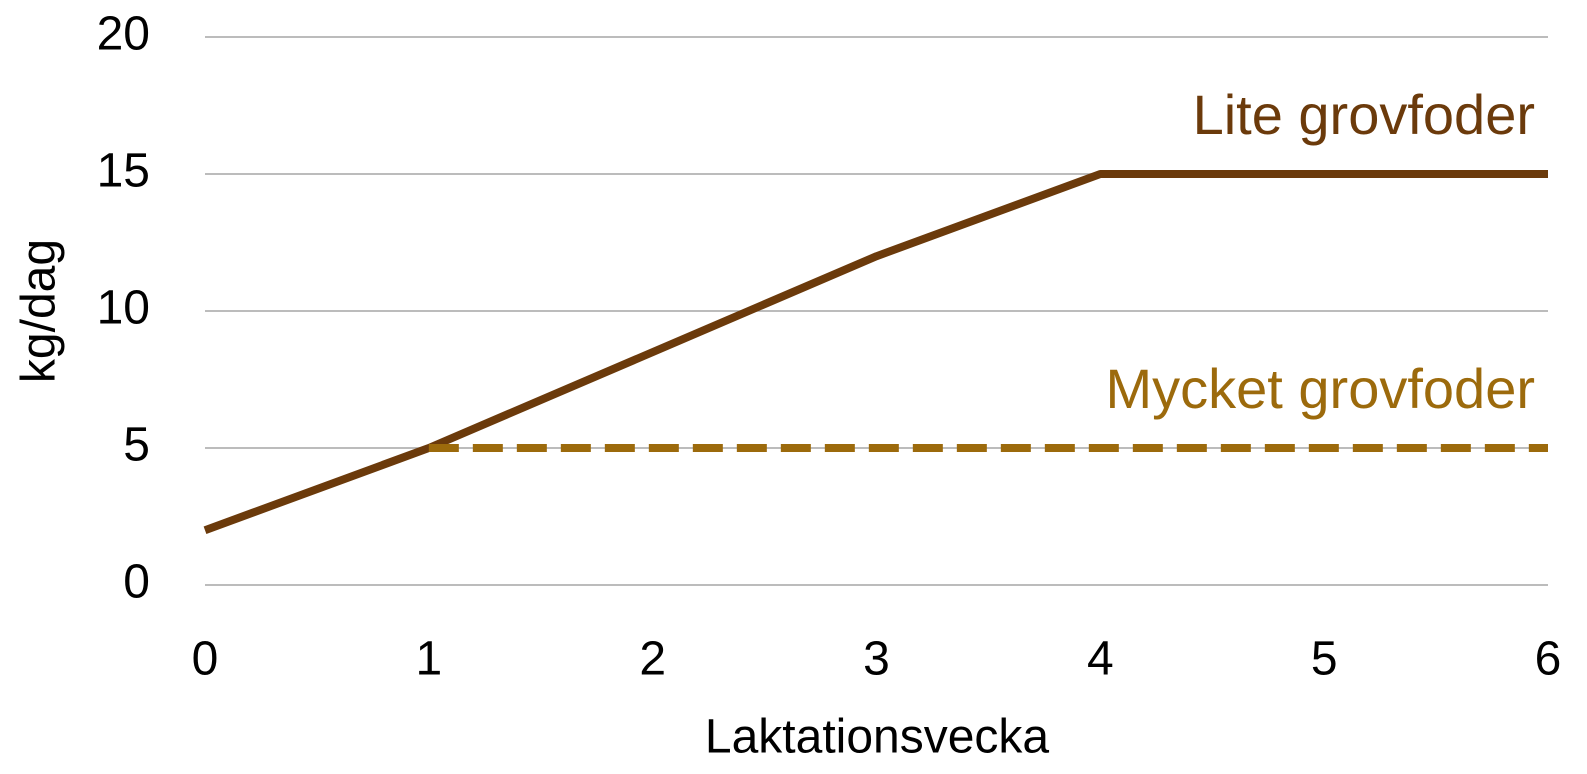  What do you see at coordinates (428, 659) in the screenshot?
I see `x-tick-label: 1` at bounding box center [428, 659].